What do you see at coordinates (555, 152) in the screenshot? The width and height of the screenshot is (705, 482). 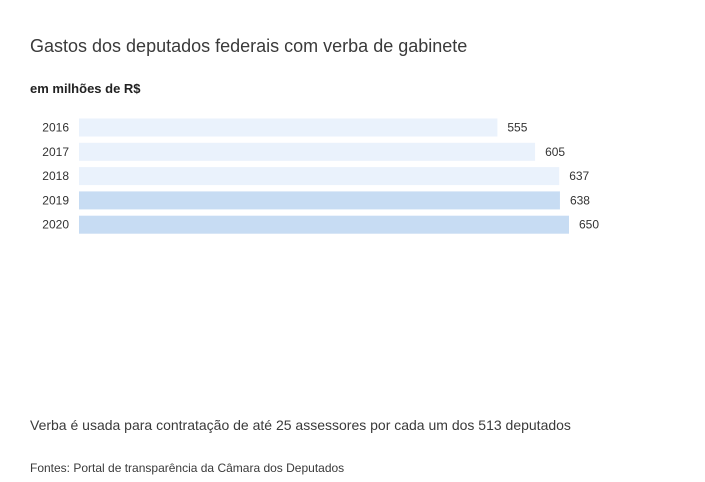 I see `value-label: 605` at bounding box center [555, 152].